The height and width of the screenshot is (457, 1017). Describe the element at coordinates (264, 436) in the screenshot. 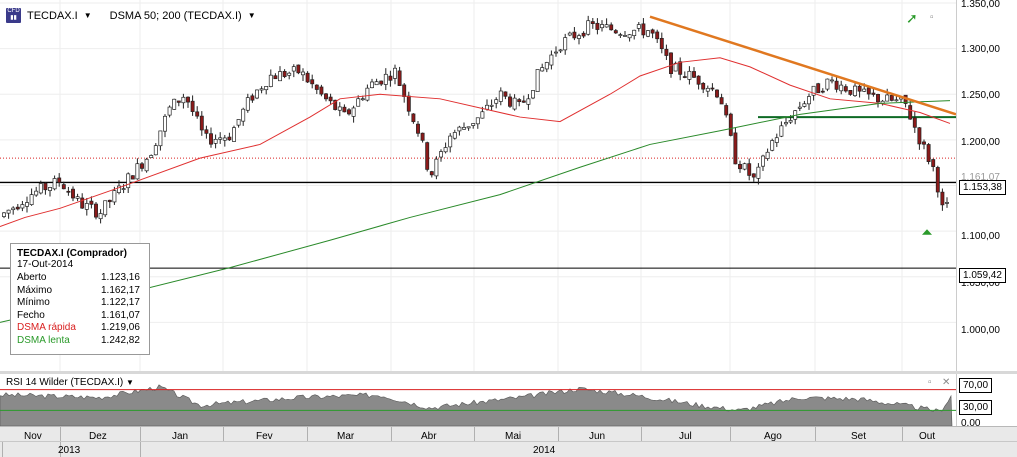

I see `month-label: Fev` at that location.